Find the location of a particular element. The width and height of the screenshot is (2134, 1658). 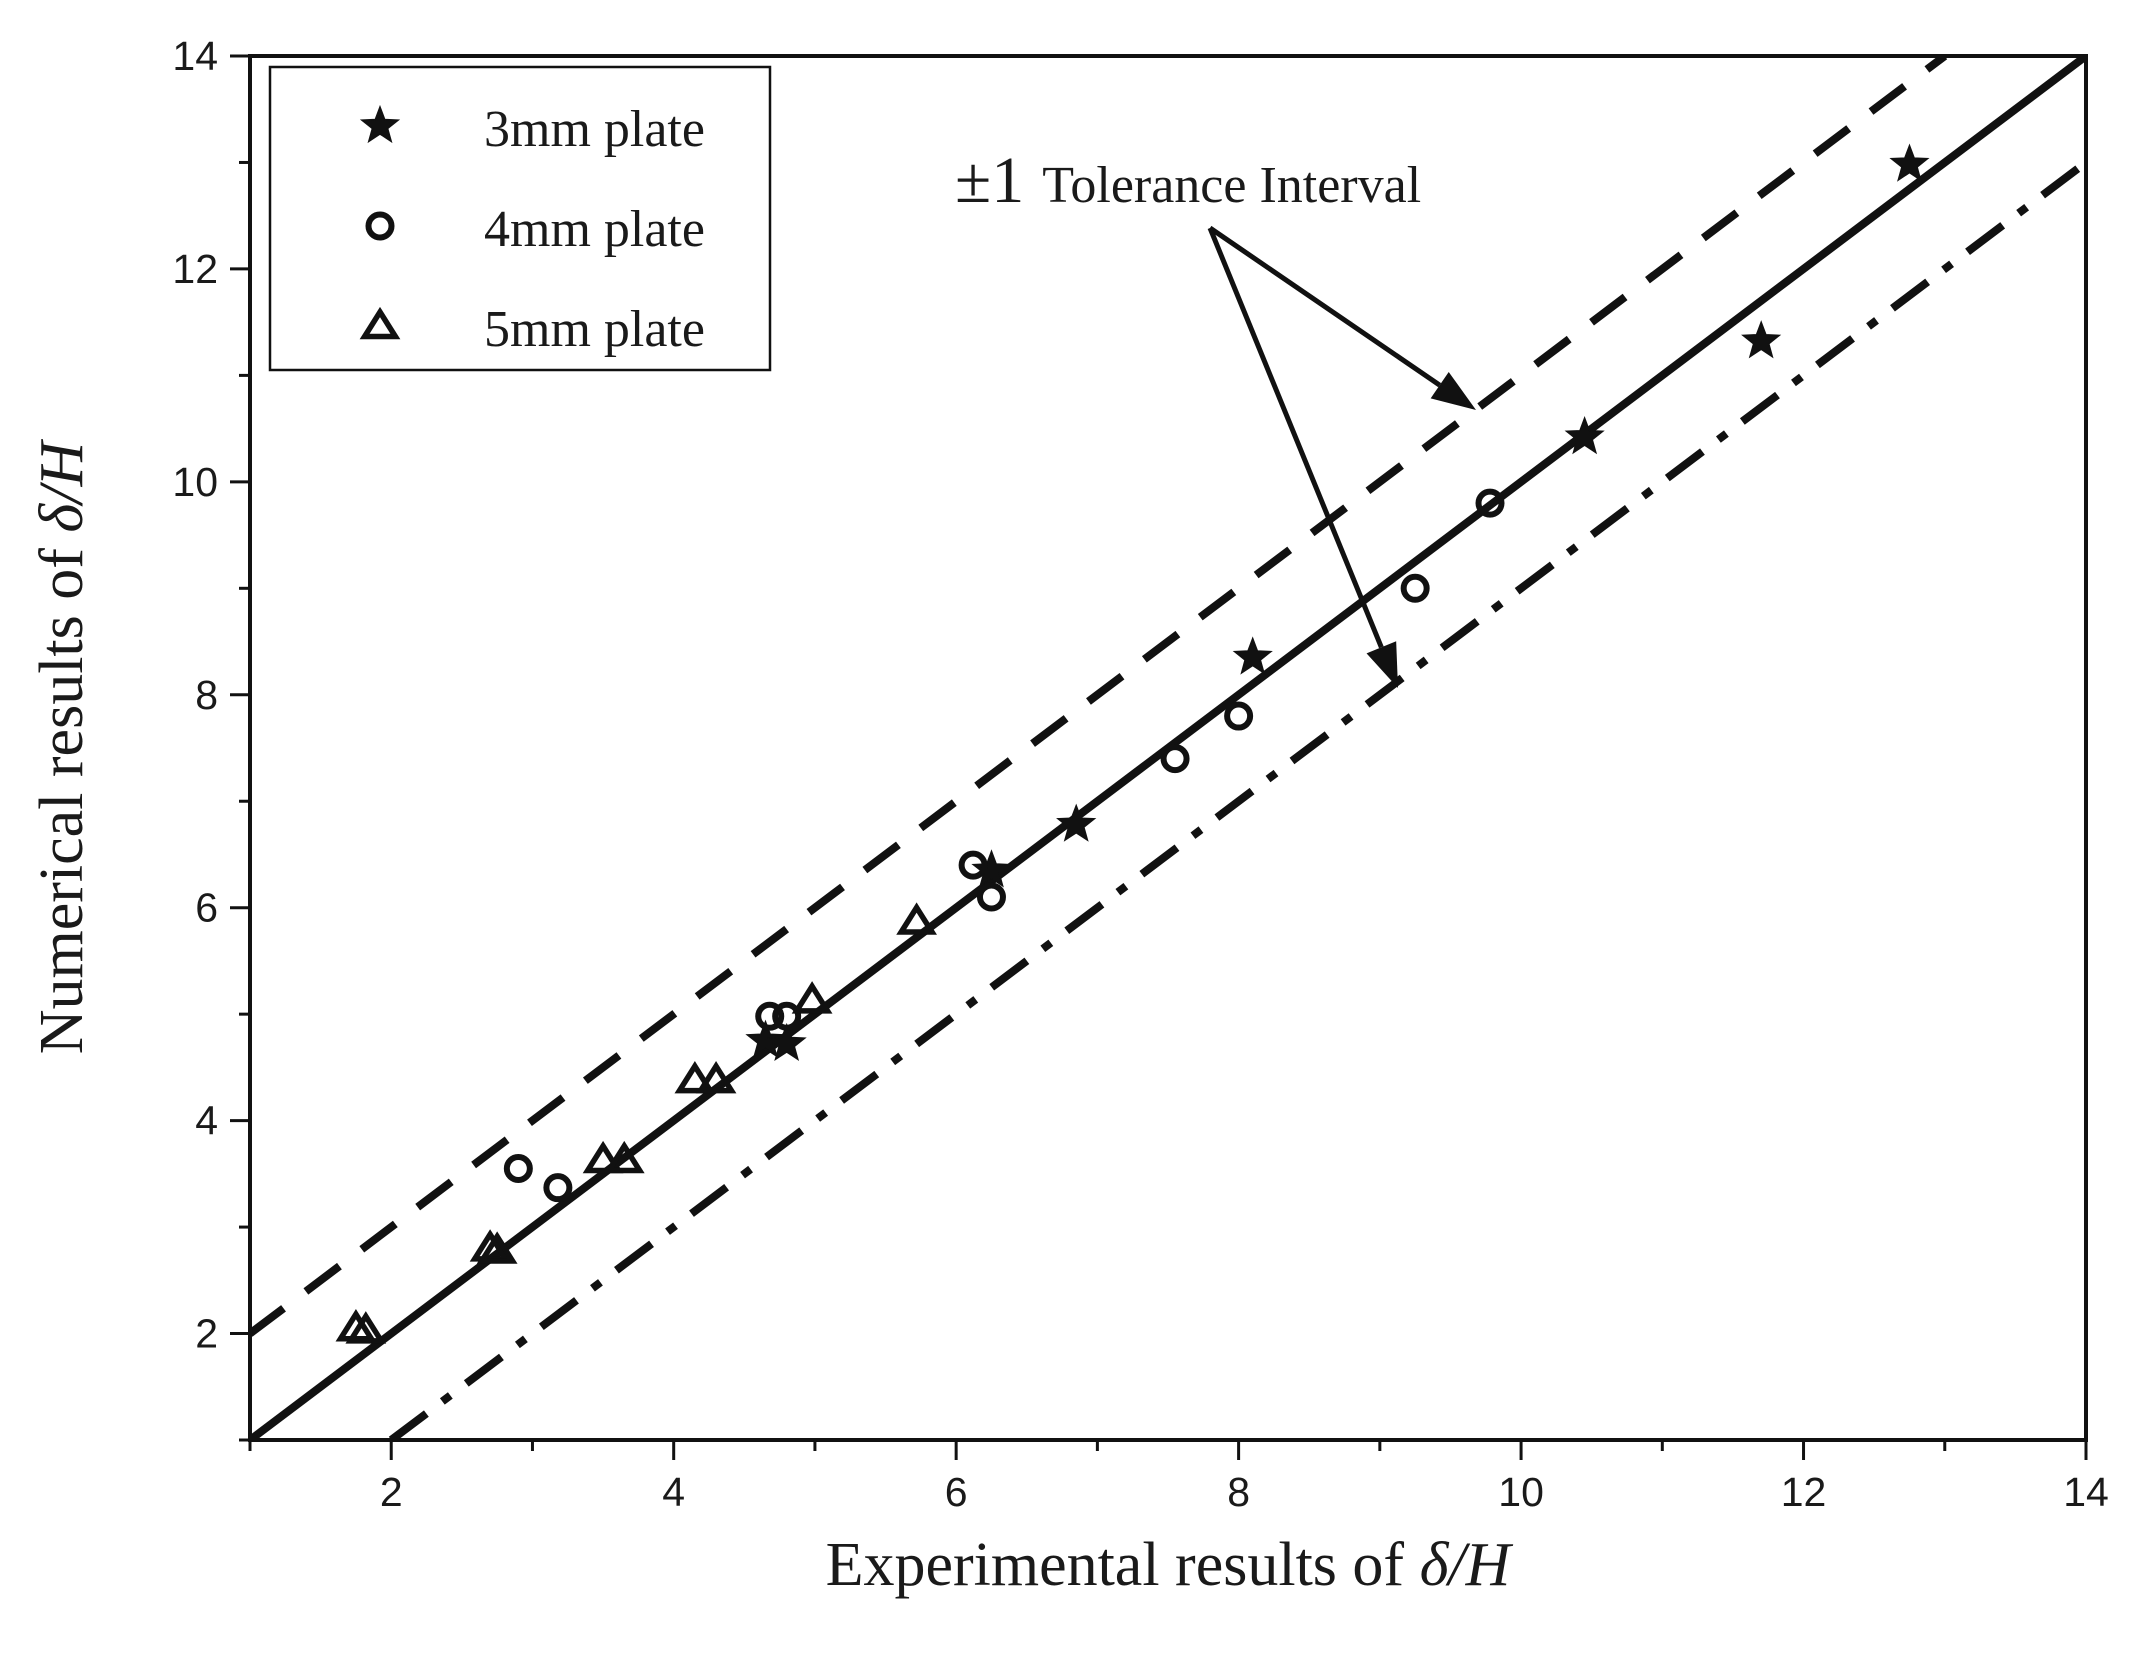

x-tick-label: 6 is located at coordinates (956, 1492).